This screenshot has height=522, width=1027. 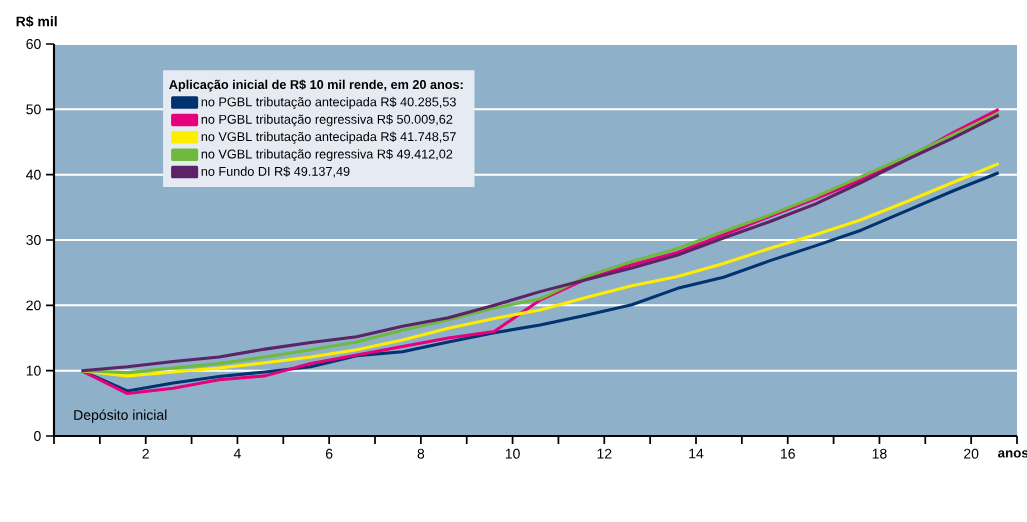 What do you see at coordinates (788, 453) in the screenshot?
I see `x-tick-label: 16` at bounding box center [788, 453].